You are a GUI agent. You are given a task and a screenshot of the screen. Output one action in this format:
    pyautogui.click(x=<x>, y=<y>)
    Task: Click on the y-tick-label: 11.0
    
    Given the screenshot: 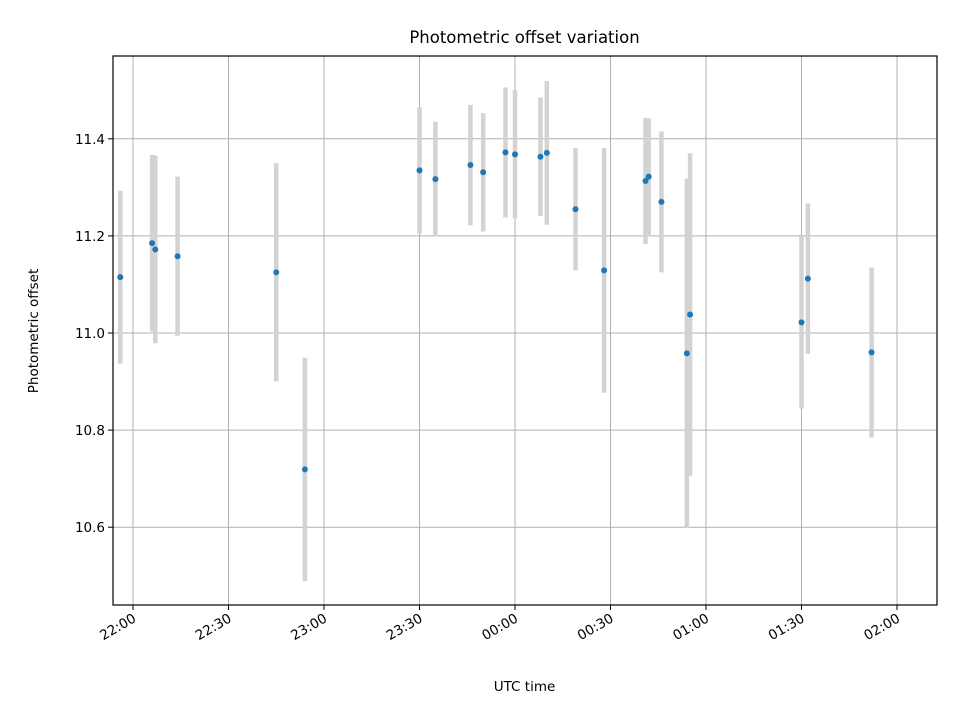 What is the action you would take?
    pyautogui.click(x=90, y=334)
    